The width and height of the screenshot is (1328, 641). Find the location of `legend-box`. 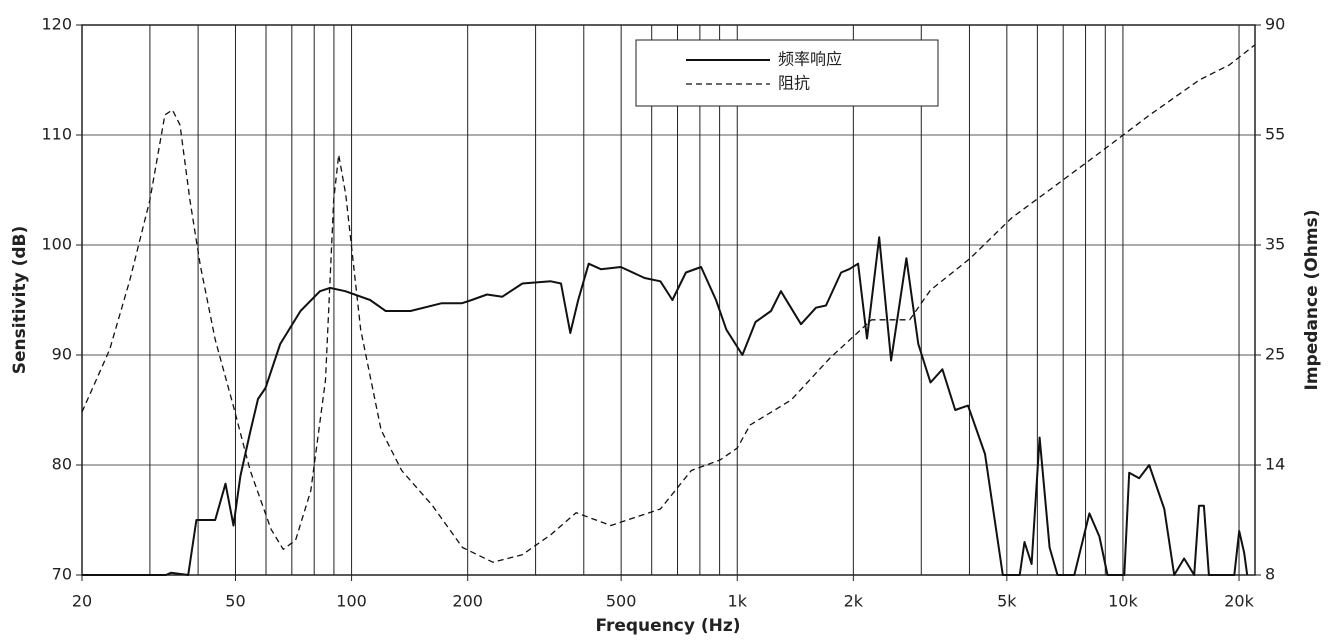

legend-box is located at coordinates (787, 73).